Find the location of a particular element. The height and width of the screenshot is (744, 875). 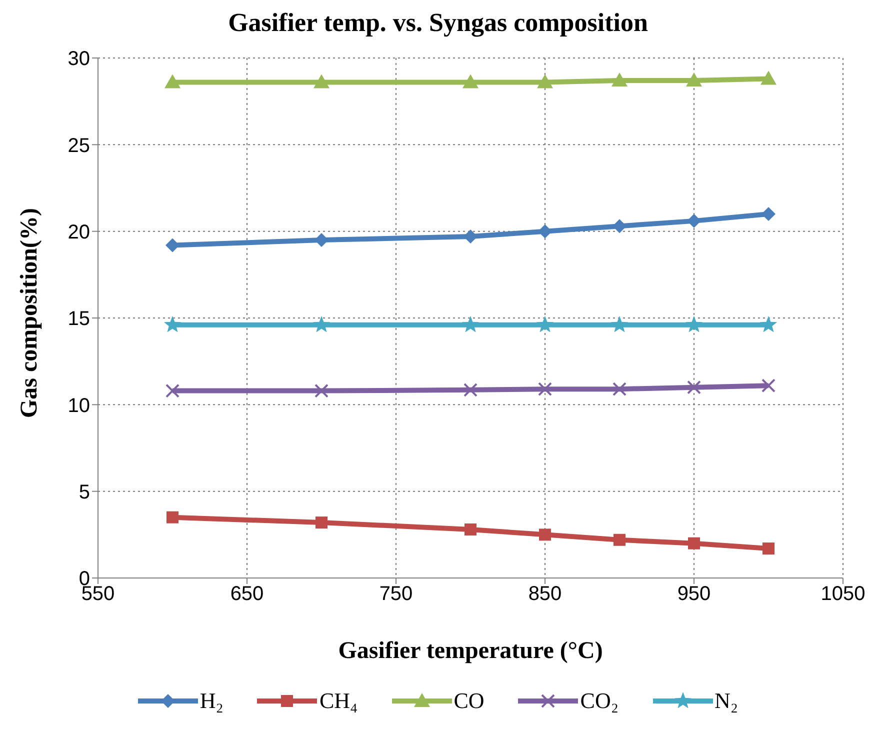

y-tick-label: 20 is located at coordinates (79, 232).